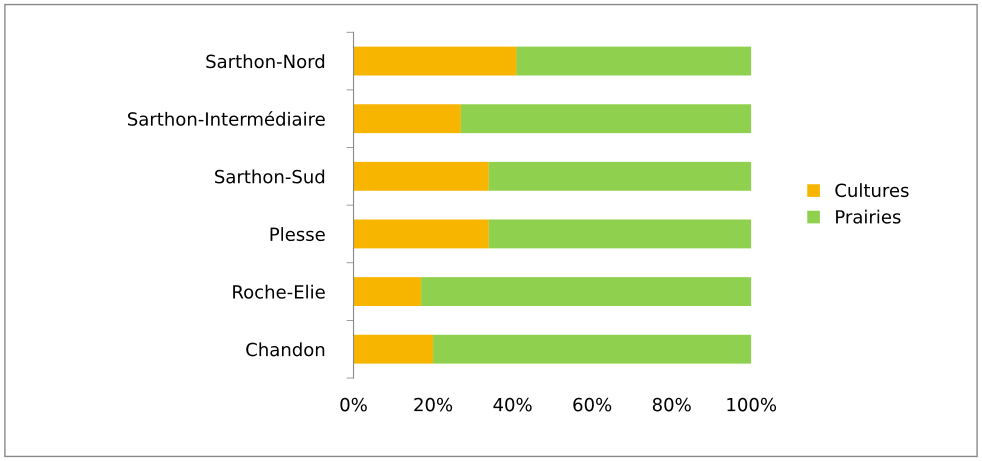  Describe the element at coordinates (751, 405) in the screenshot. I see `x-tick-label: 100%` at that location.